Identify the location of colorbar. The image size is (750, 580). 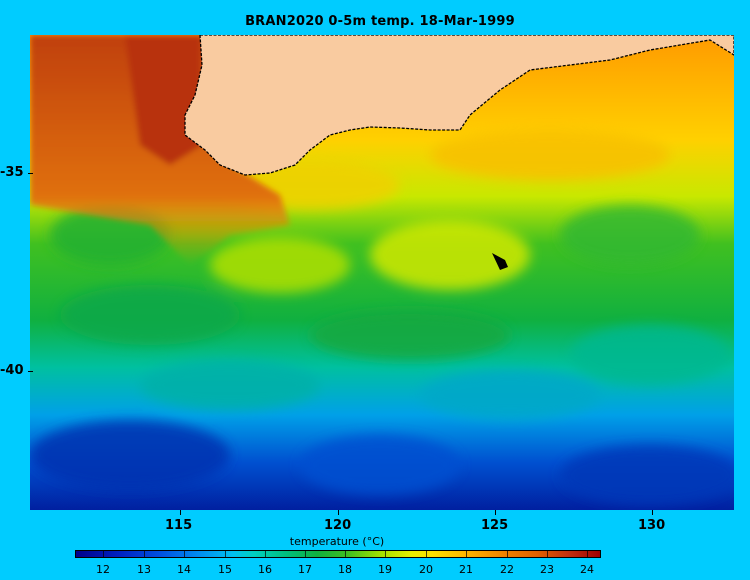
(338, 554).